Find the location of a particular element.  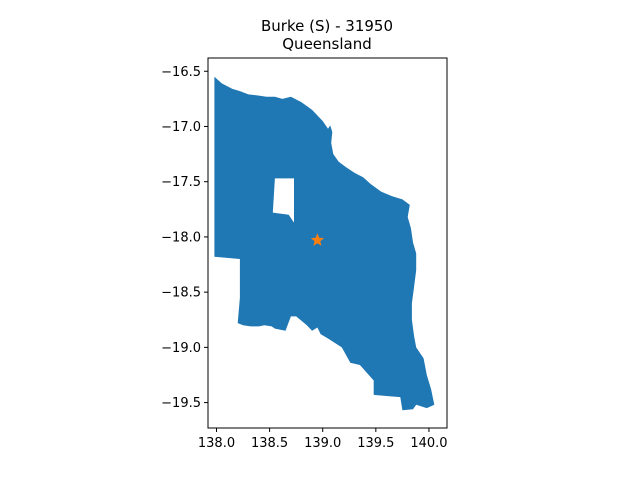

y-tick-label: −18.0 is located at coordinates (181, 237).